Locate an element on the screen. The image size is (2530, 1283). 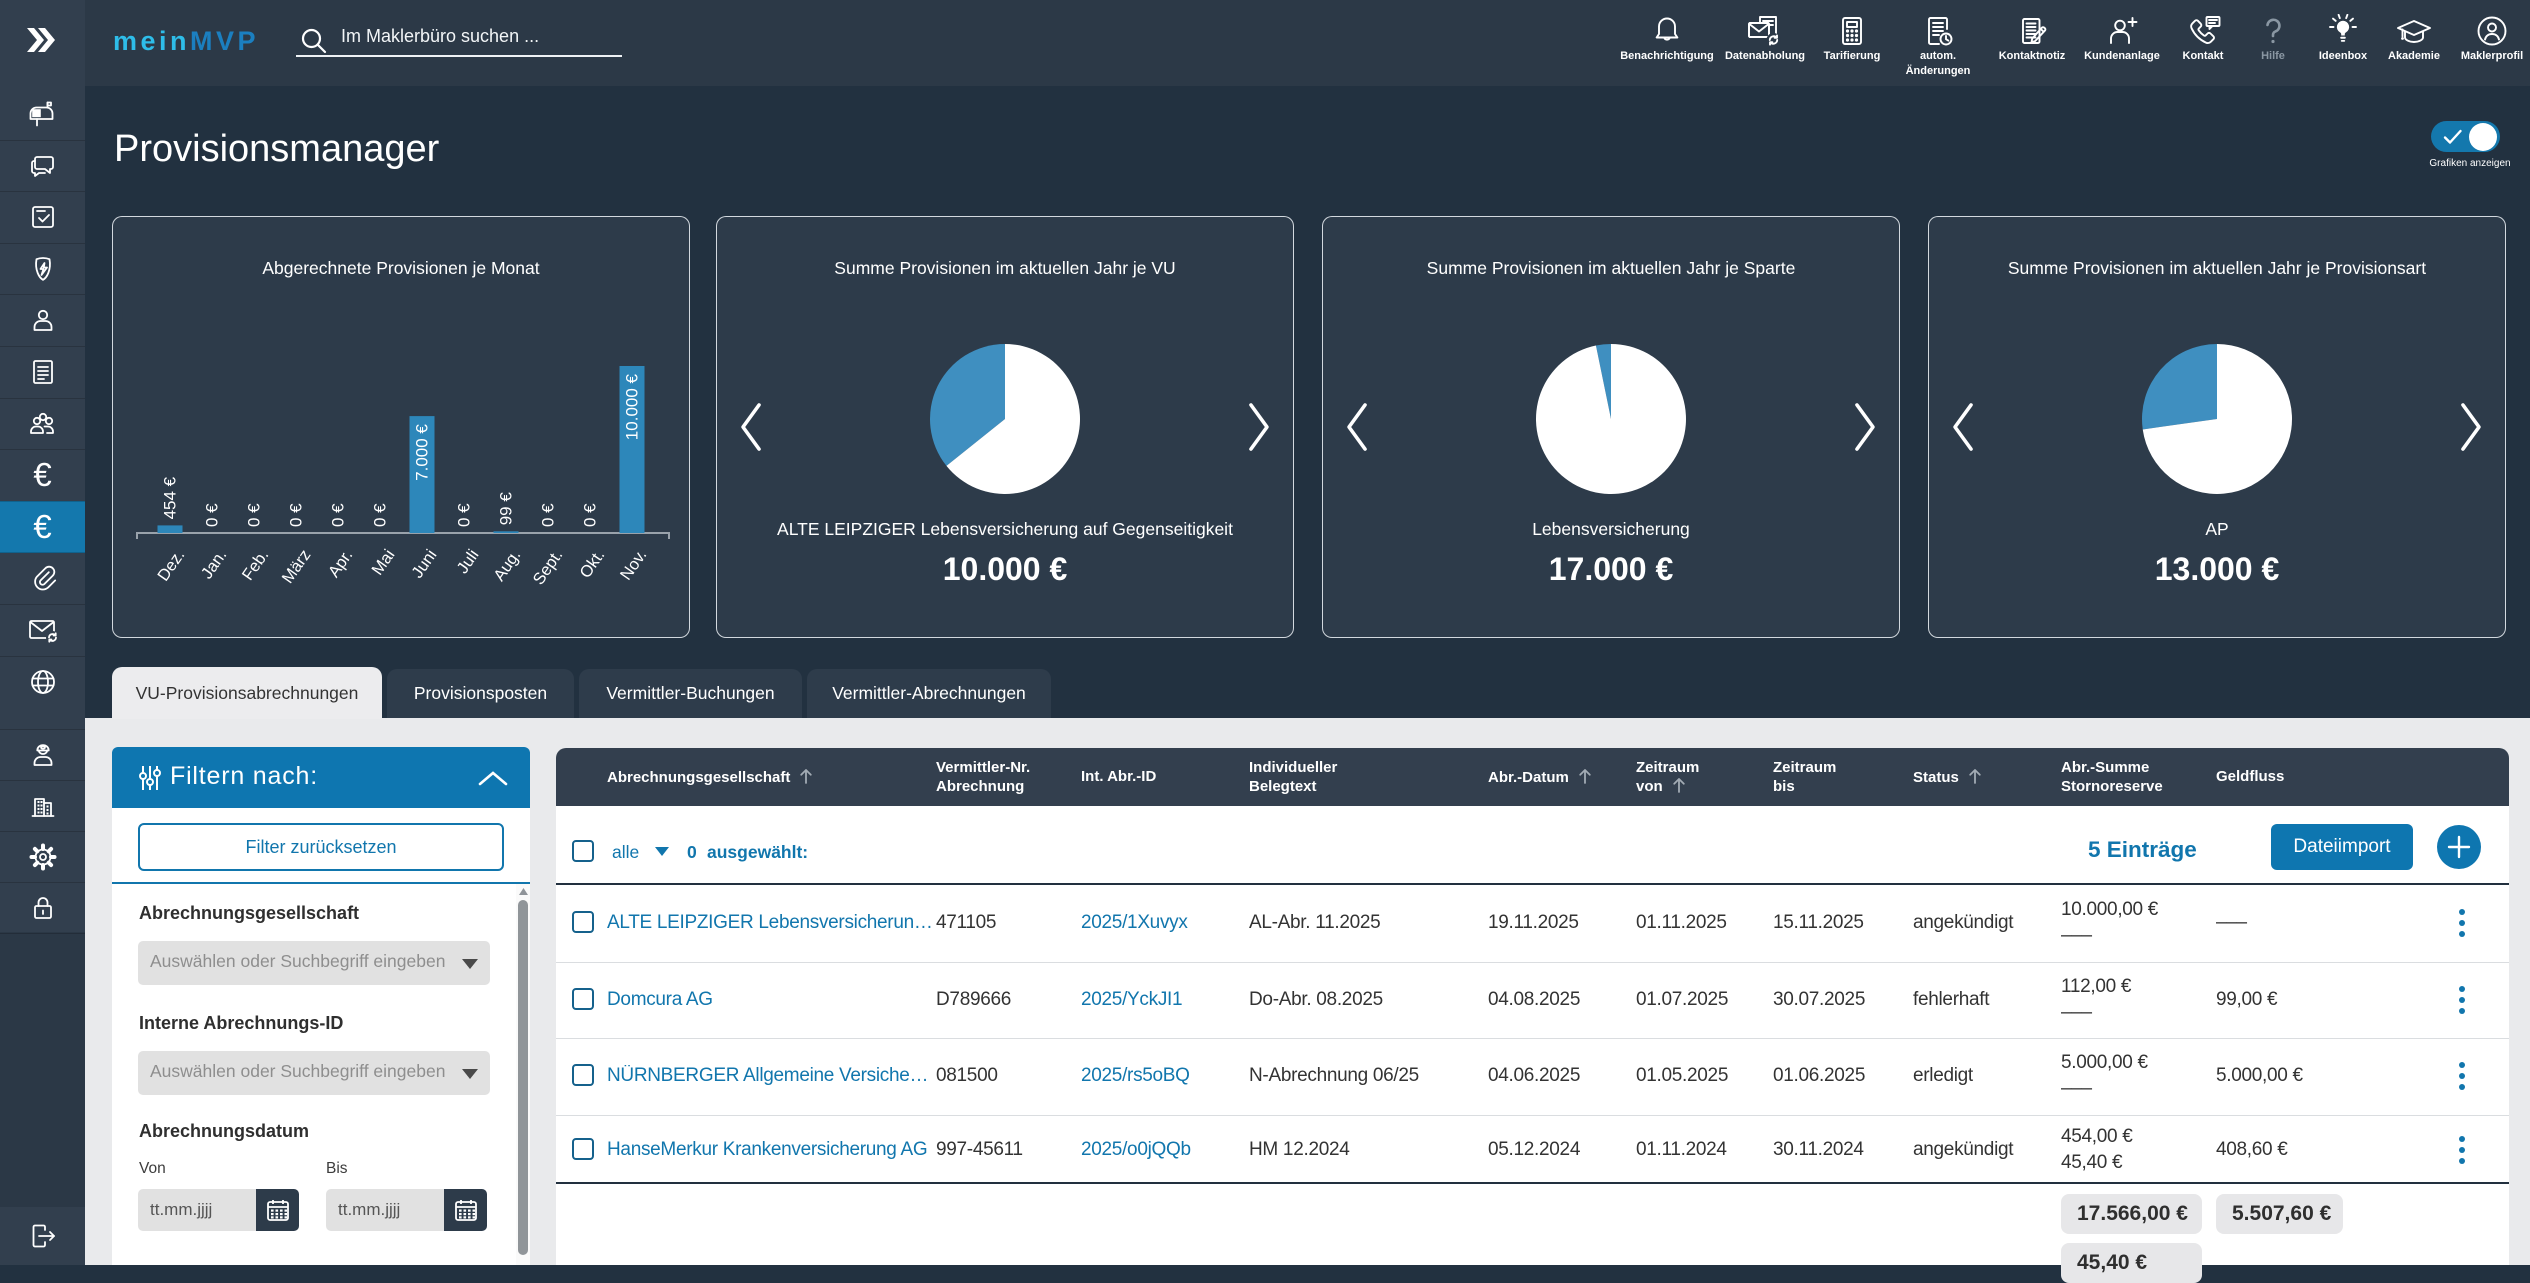
svg-text: 10.000 € is located at coordinates (632, 406).